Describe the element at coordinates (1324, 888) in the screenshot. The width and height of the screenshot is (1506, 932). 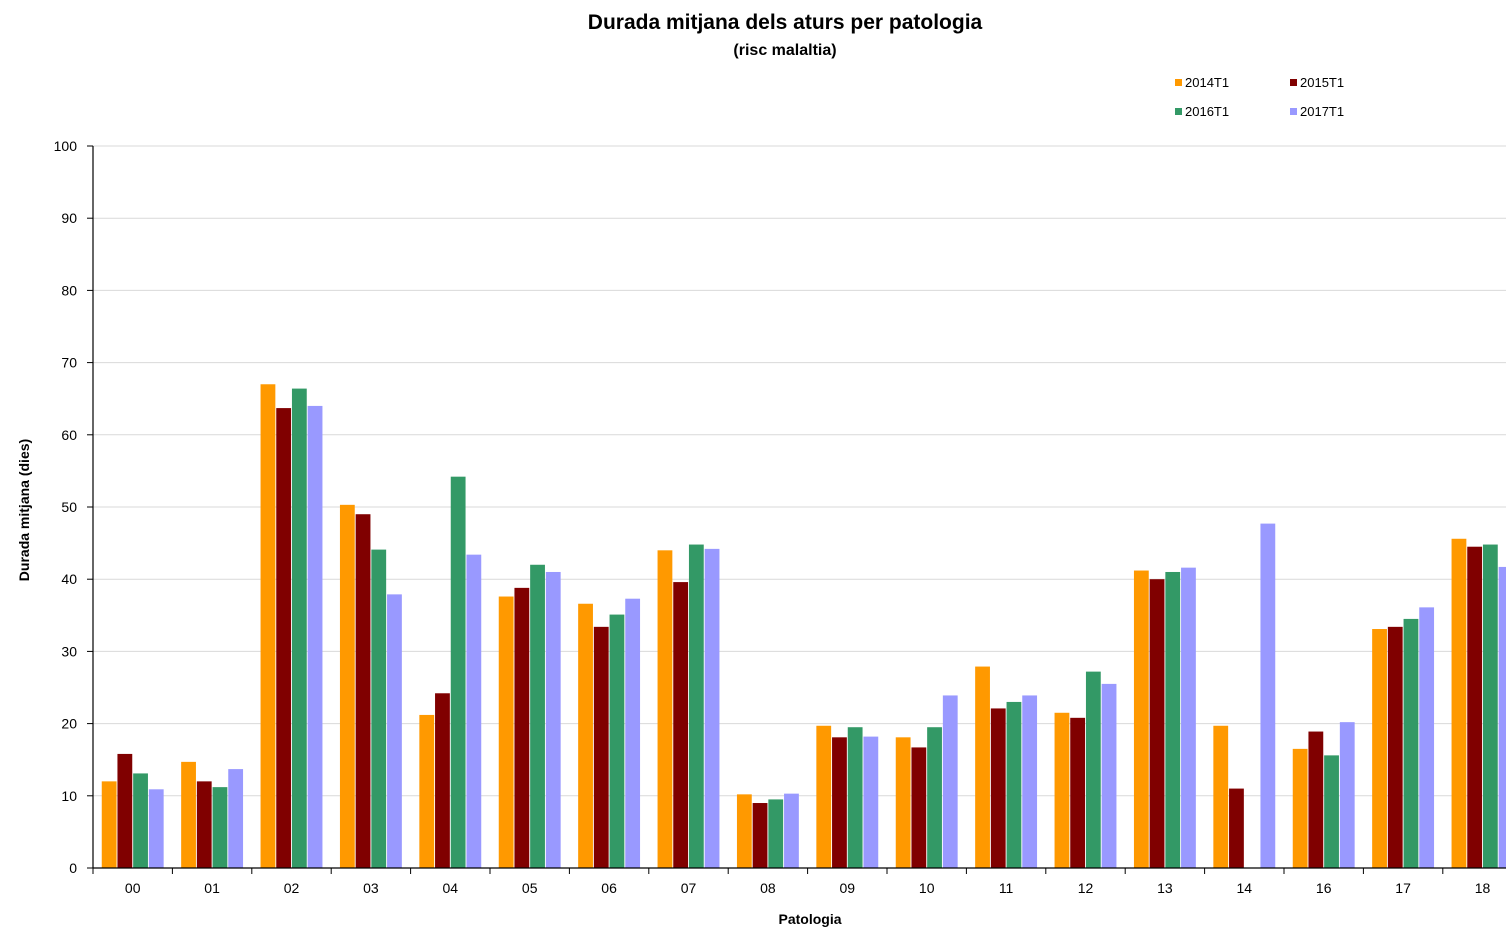
I see `x-tick-label: 16` at that location.